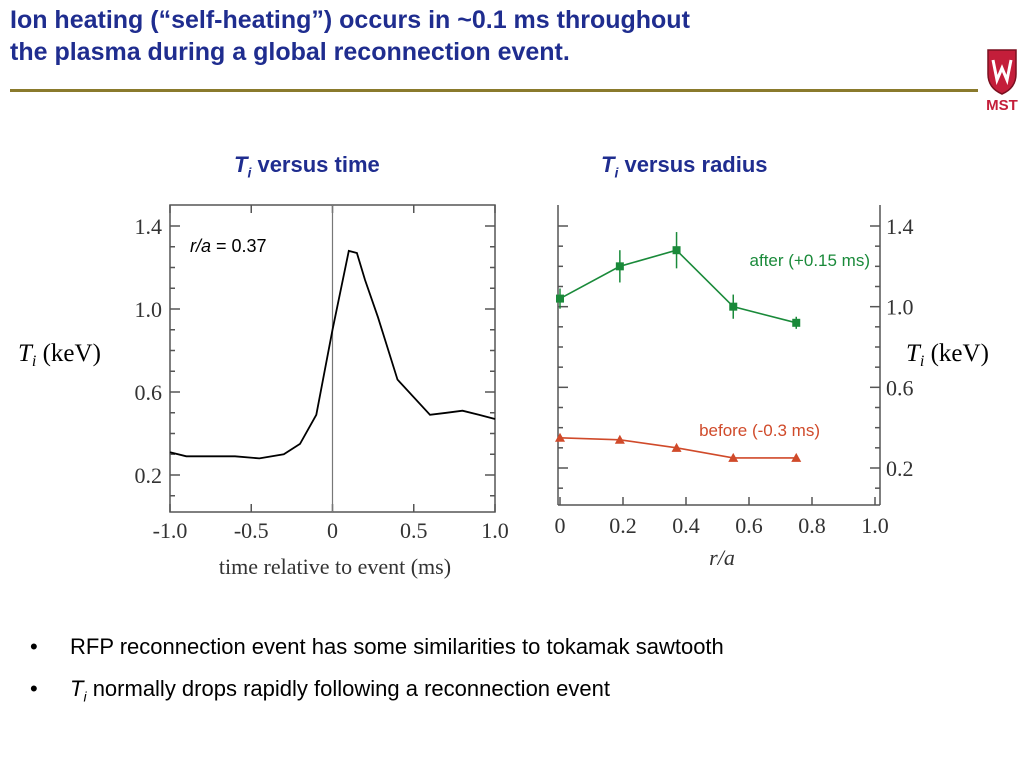 This screenshot has height=768, width=1024. I want to click on chart-time-ylabel: Ti (keV), so click(59, 355).